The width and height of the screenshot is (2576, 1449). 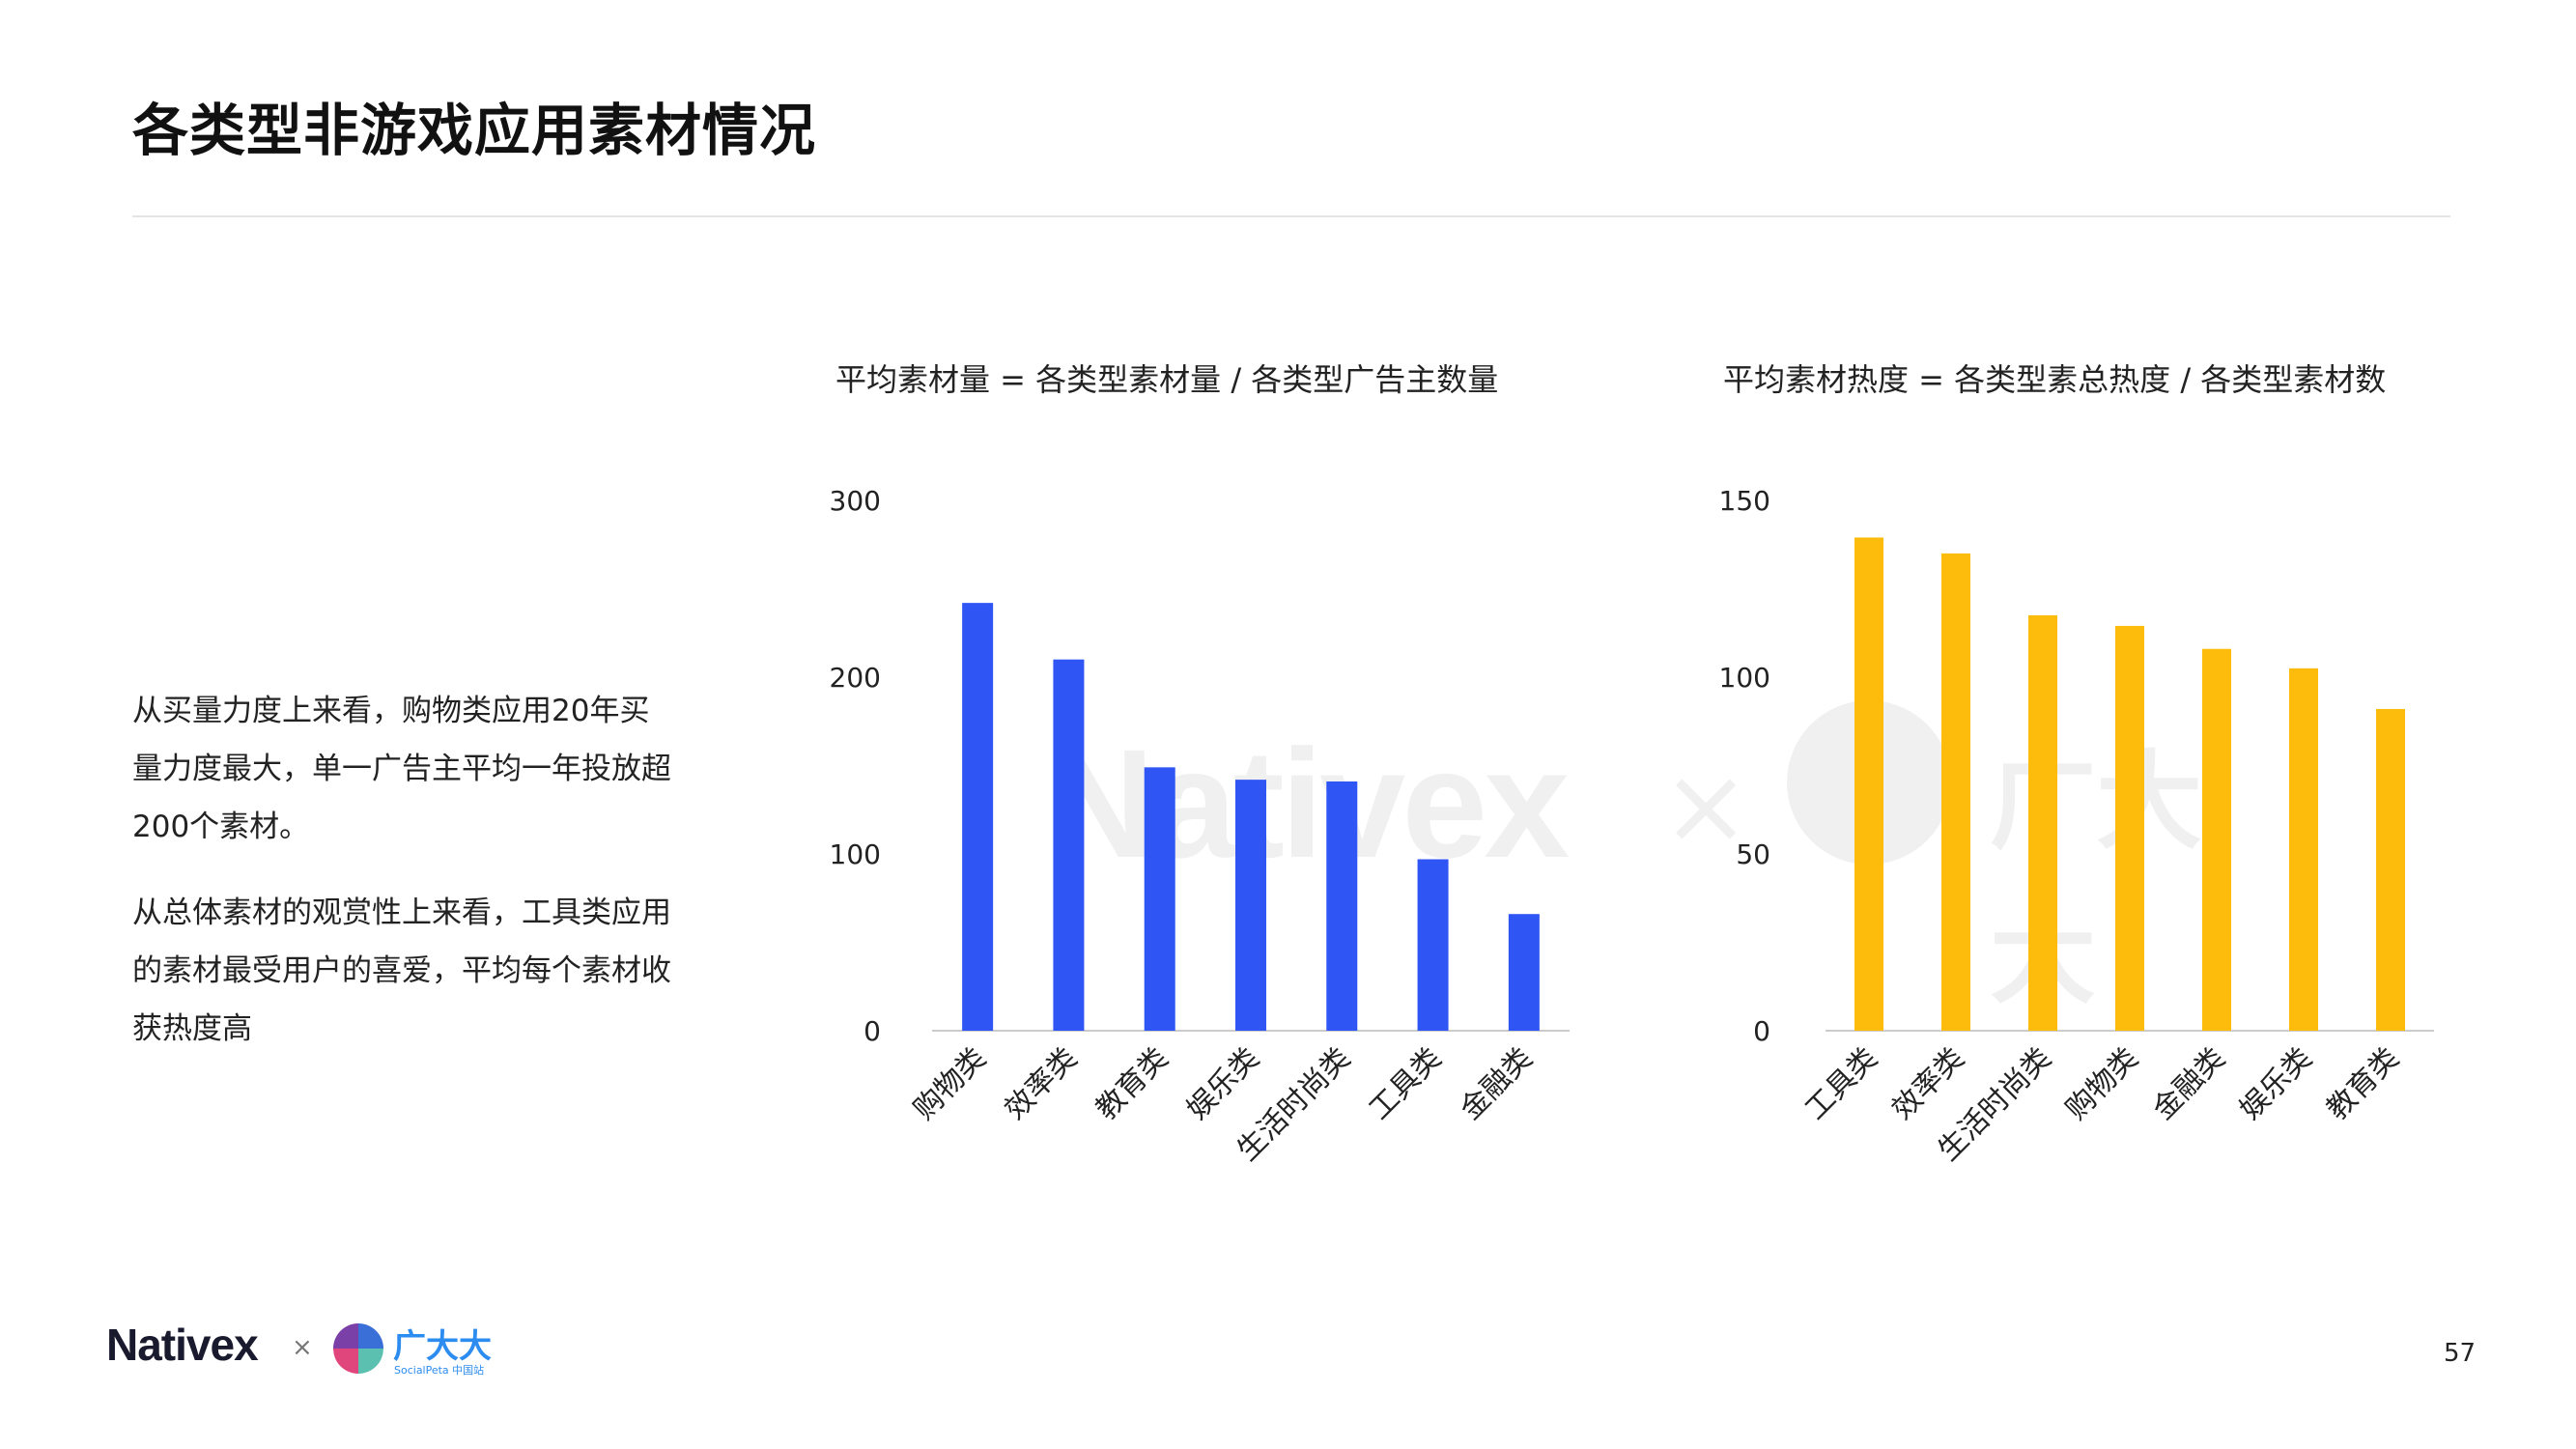 I want to click on page-number: 57, so click(x=2460, y=1353).